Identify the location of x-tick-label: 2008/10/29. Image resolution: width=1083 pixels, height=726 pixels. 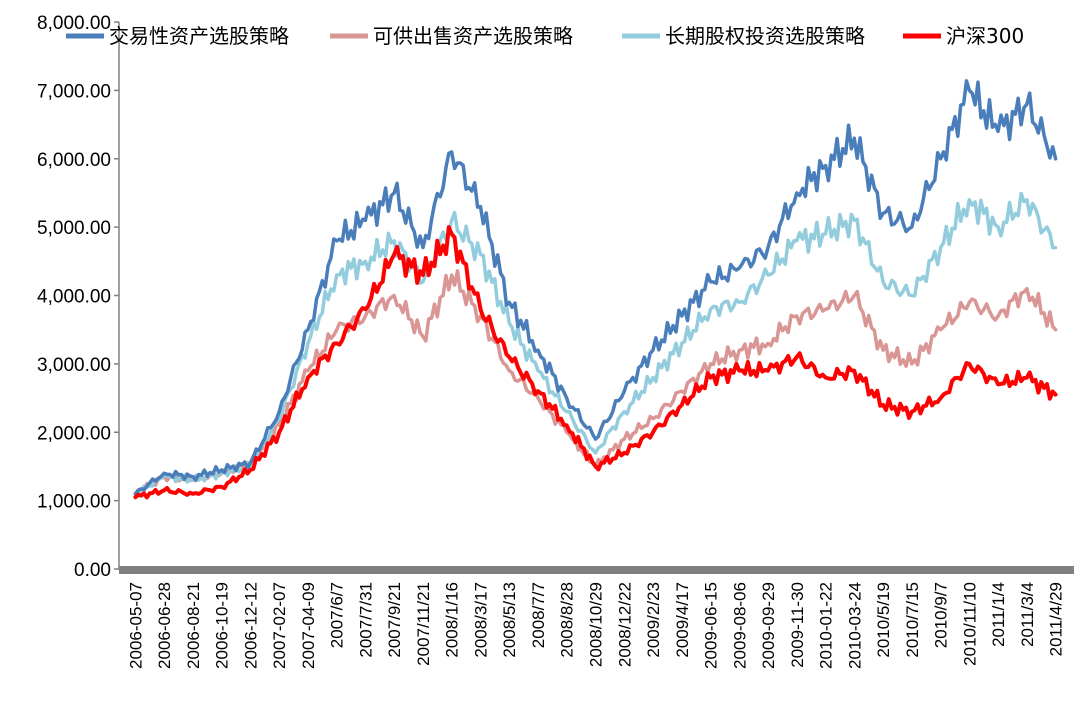
(596, 624).